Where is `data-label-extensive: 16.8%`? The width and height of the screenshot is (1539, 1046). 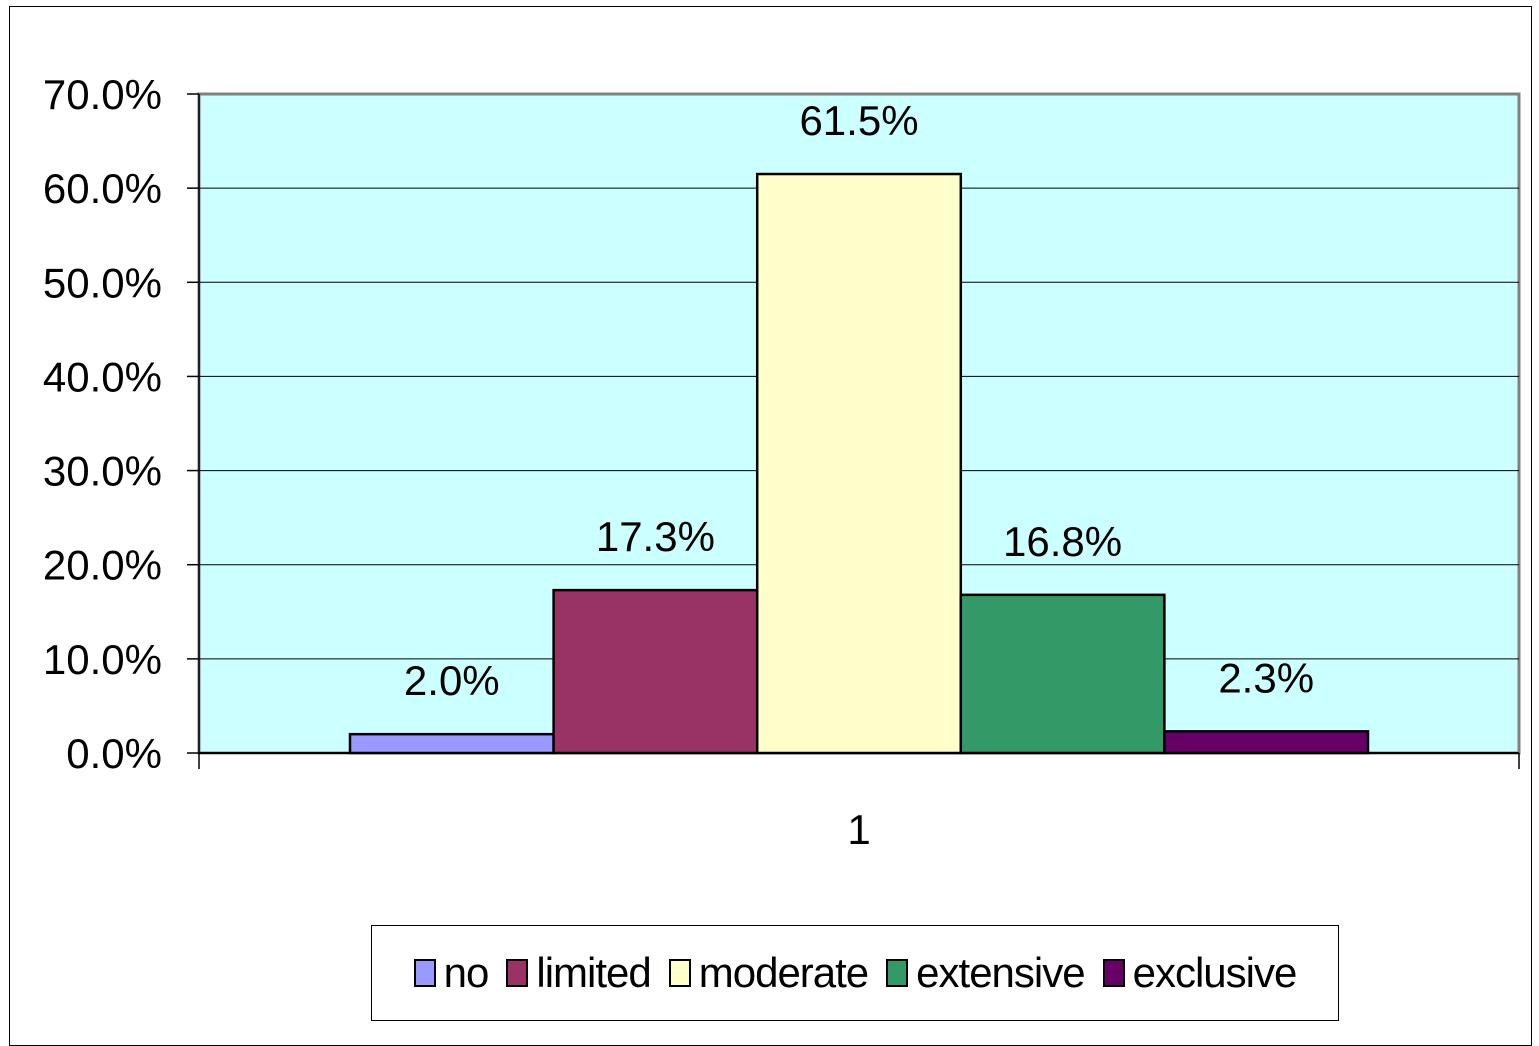 data-label-extensive: 16.8% is located at coordinates (1062, 541).